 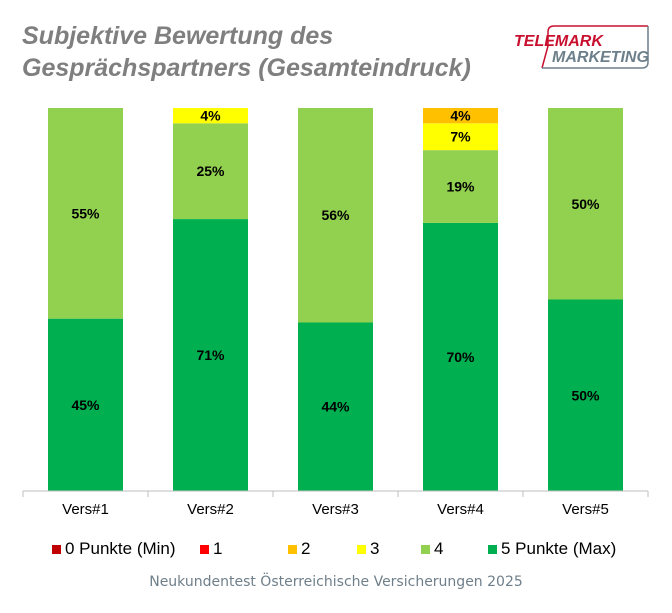 What do you see at coordinates (246, 68) in the screenshot?
I see `title-line-2: Gesprächspartners (Gesamteindruck)` at bounding box center [246, 68].